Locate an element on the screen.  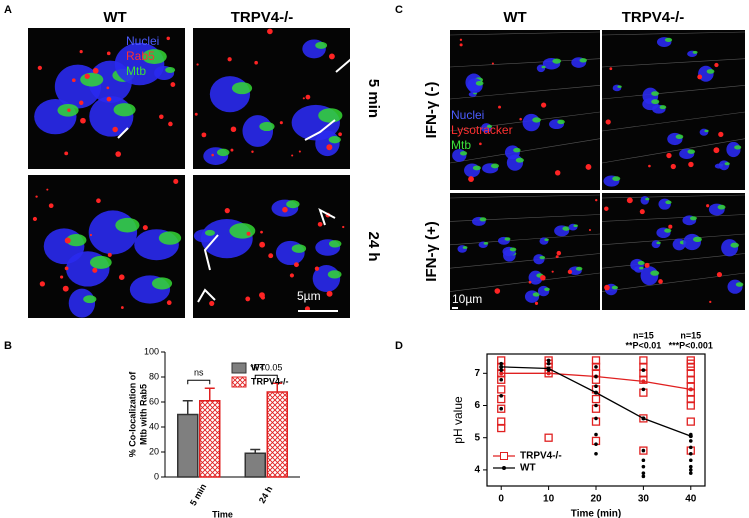
panel-label: D is located at coordinates (399, 346).